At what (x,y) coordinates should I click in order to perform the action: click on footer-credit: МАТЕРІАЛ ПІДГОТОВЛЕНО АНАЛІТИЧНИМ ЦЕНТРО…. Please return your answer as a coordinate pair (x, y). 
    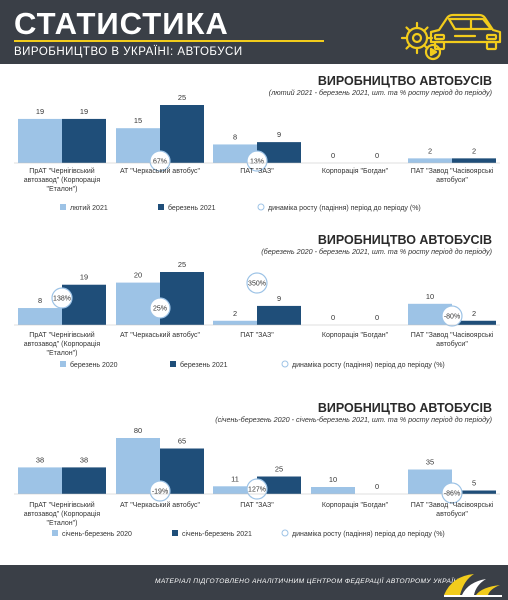
    Looking at the image, I should click on (309, 581).